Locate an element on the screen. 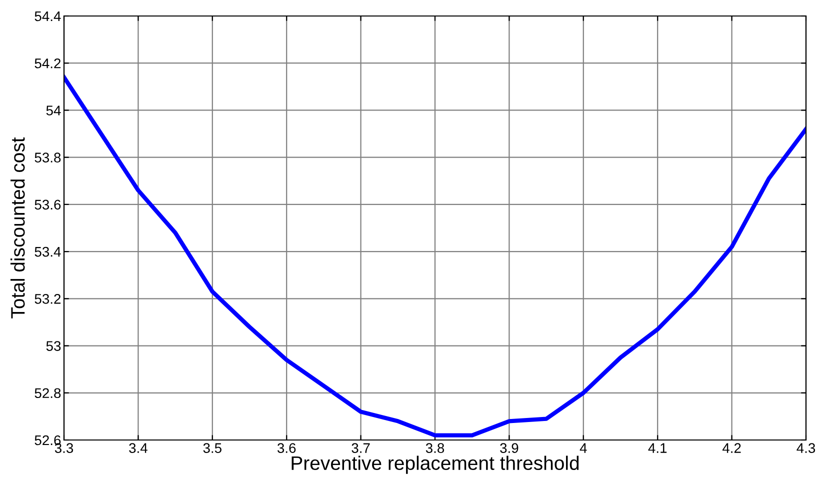 This screenshot has width=822, height=481. y-tick-label: 54.2 is located at coordinates (47, 63).